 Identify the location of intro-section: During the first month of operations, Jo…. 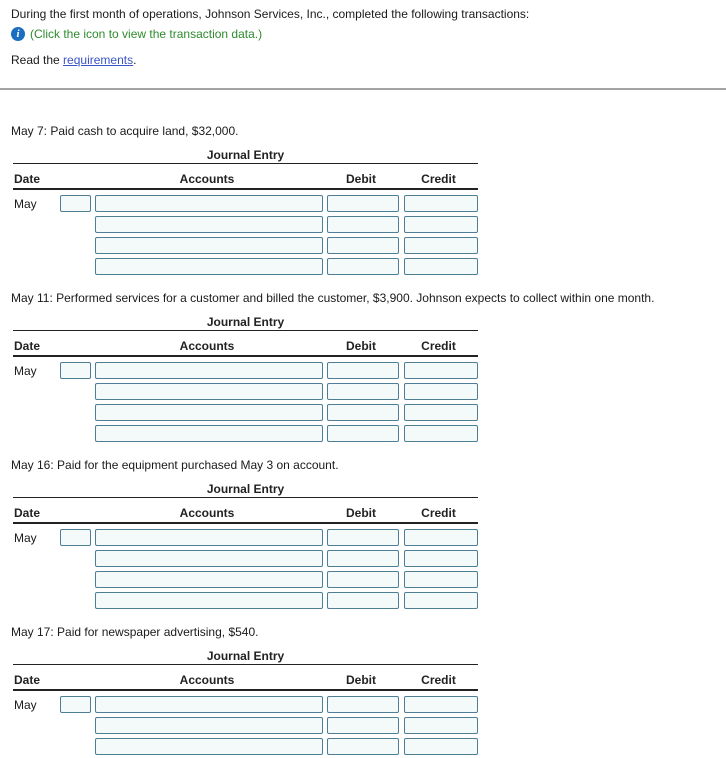
(363, 34).